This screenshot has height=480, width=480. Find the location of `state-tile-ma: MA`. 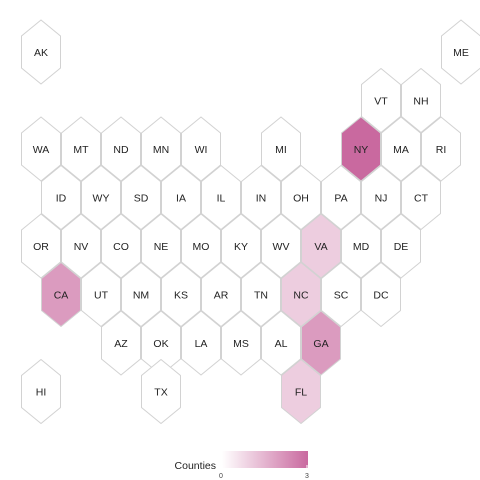

state-tile-ma: MA is located at coordinates (401, 149).